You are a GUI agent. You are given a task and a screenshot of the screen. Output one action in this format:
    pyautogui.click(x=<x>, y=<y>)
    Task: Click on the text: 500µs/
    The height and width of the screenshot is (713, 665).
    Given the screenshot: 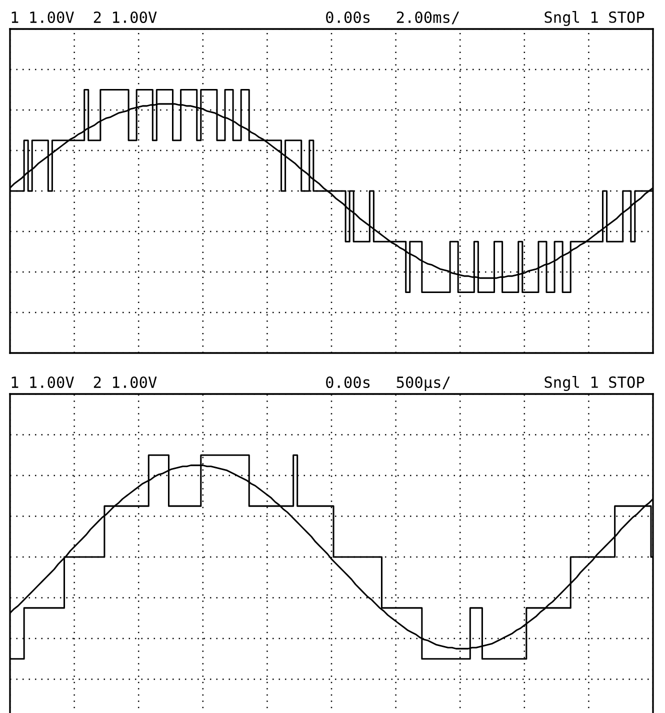 What is the action you would take?
    pyautogui.click(x=423, y=383)
    